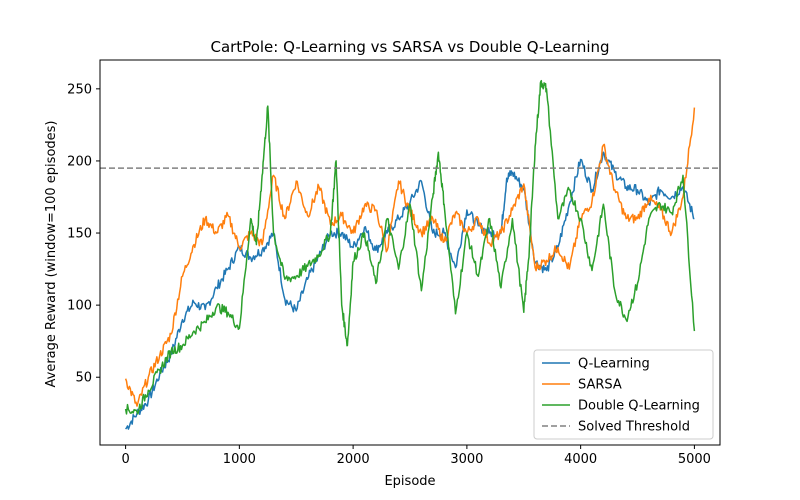 This screenshot has height=500, width=800. I want to click on x-axis-ticks: 0 1000 2000 3000 4000 5000, so click(416, 456).